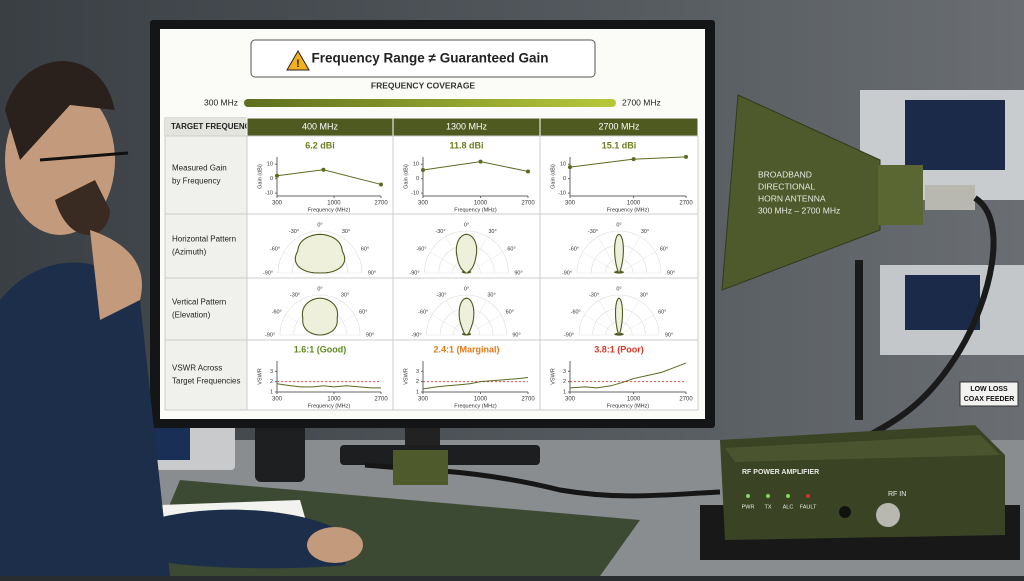 This screenshot has width=1024, height=581. Describe the element at coordinates (767, 507) in the screenshot. I see `led-label: TX` at that location.